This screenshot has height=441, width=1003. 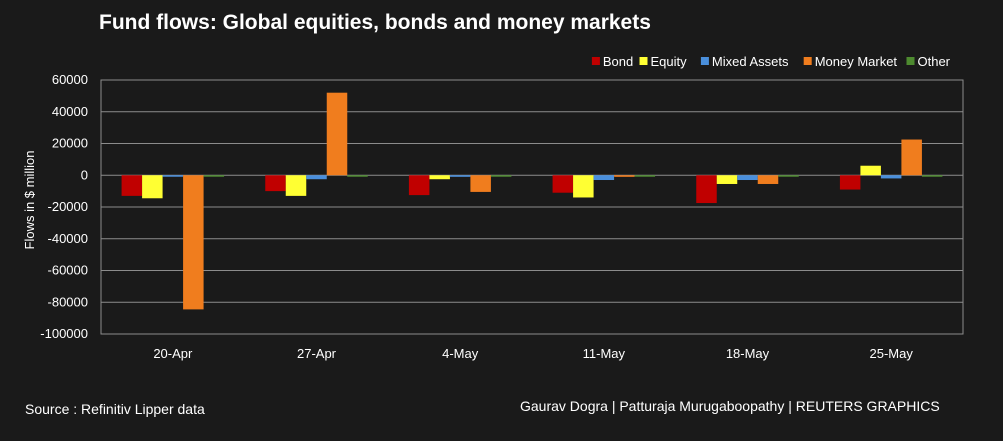 What do you see at coordinates (891, 177) in the screenshot?
I see `bar-mixed-assets-25-may` at bounding box center [891, 177].